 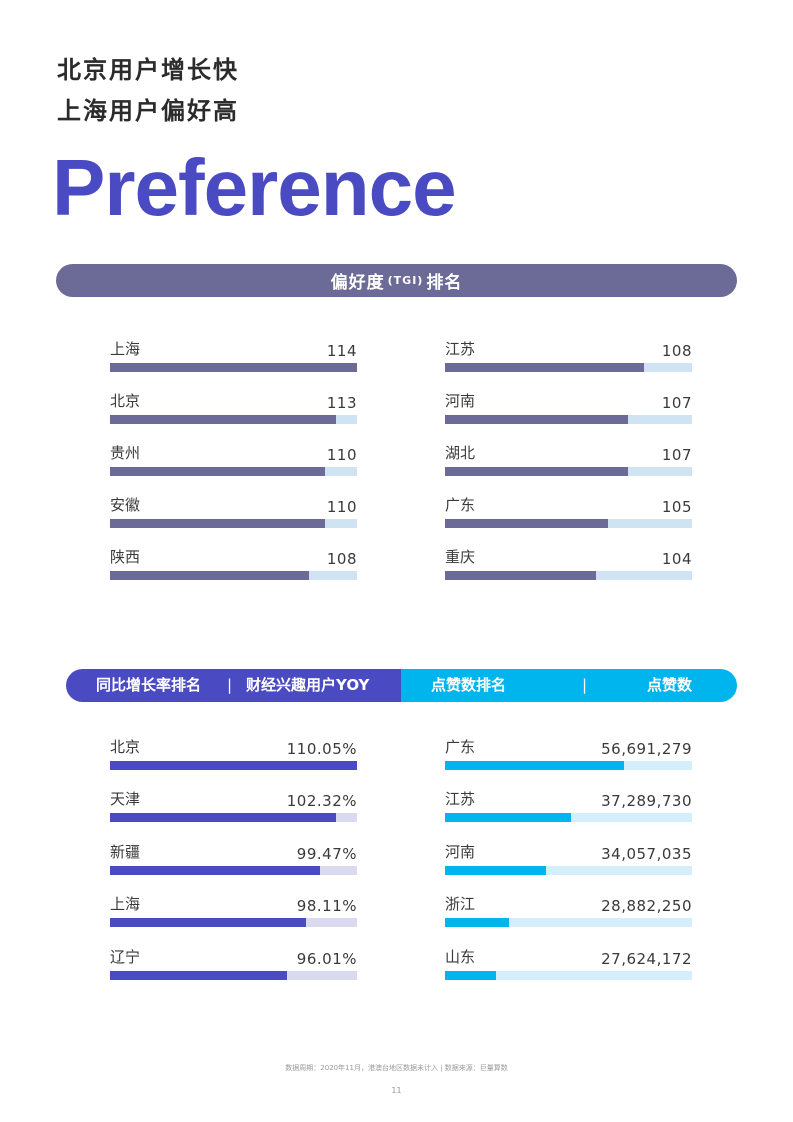 I want to click on ranking-item: 湖北 107, so click(x=568, y=469).